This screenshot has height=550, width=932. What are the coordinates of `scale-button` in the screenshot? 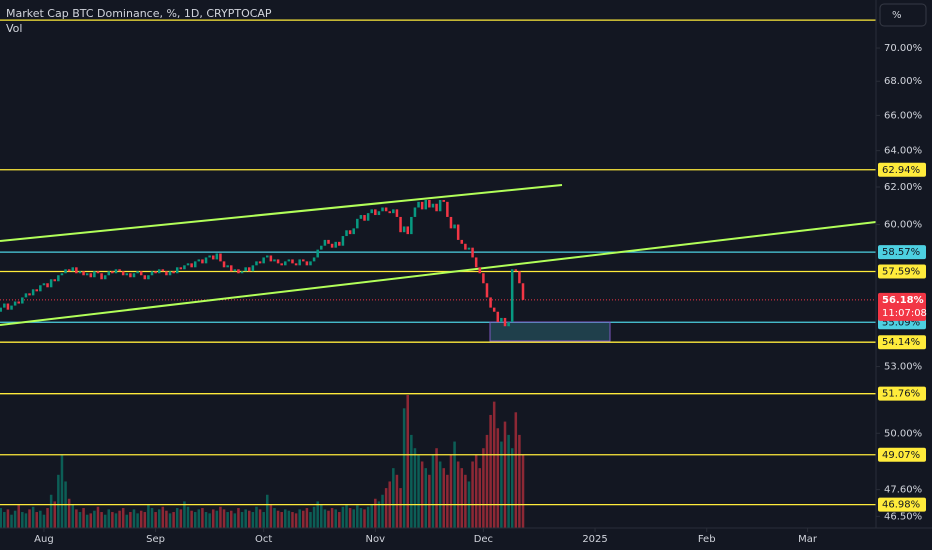 It's located at (903, 15).